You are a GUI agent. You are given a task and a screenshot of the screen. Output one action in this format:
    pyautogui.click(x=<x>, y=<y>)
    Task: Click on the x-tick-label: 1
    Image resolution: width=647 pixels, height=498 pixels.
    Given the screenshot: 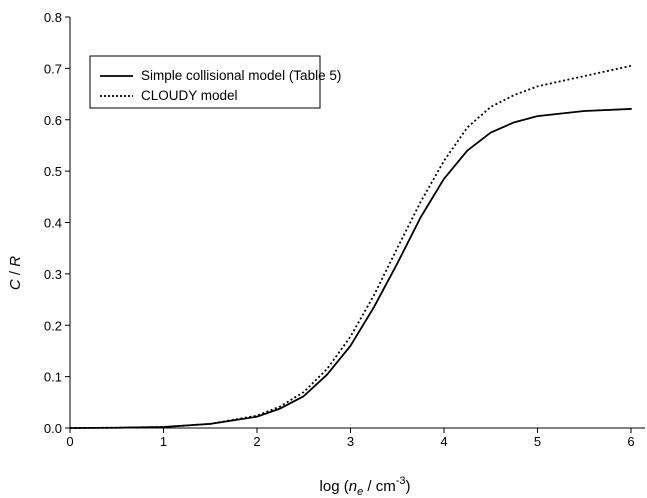 What is the action you would take?
    pyautogui.click(x=163, y=441)
    